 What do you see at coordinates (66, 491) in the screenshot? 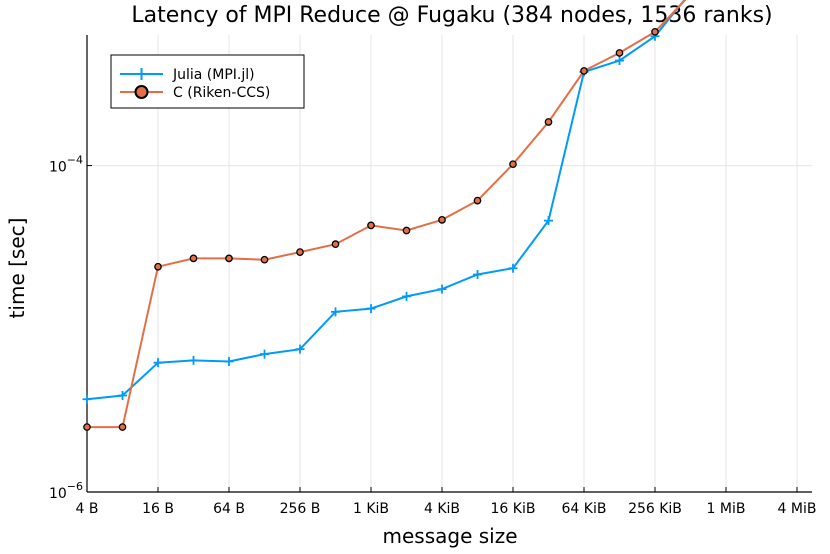
I see `y-tick-label: 10⁻⁶` at bounding box center [66, 491].